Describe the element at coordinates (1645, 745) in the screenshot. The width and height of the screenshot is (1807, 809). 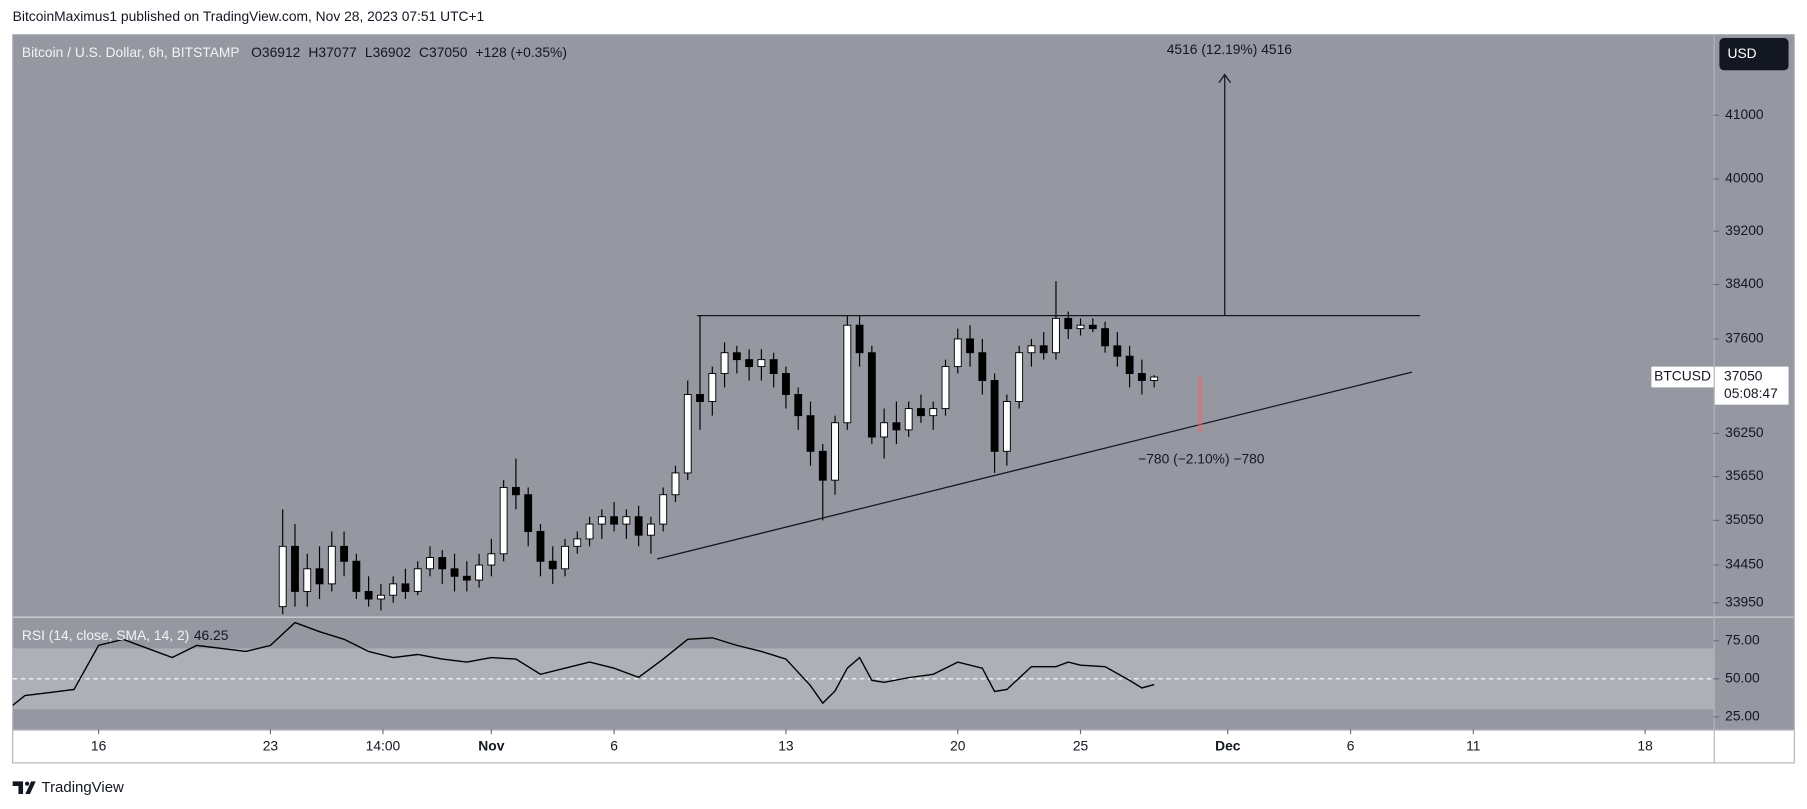
I see `x-tick-label: 18` at that location.